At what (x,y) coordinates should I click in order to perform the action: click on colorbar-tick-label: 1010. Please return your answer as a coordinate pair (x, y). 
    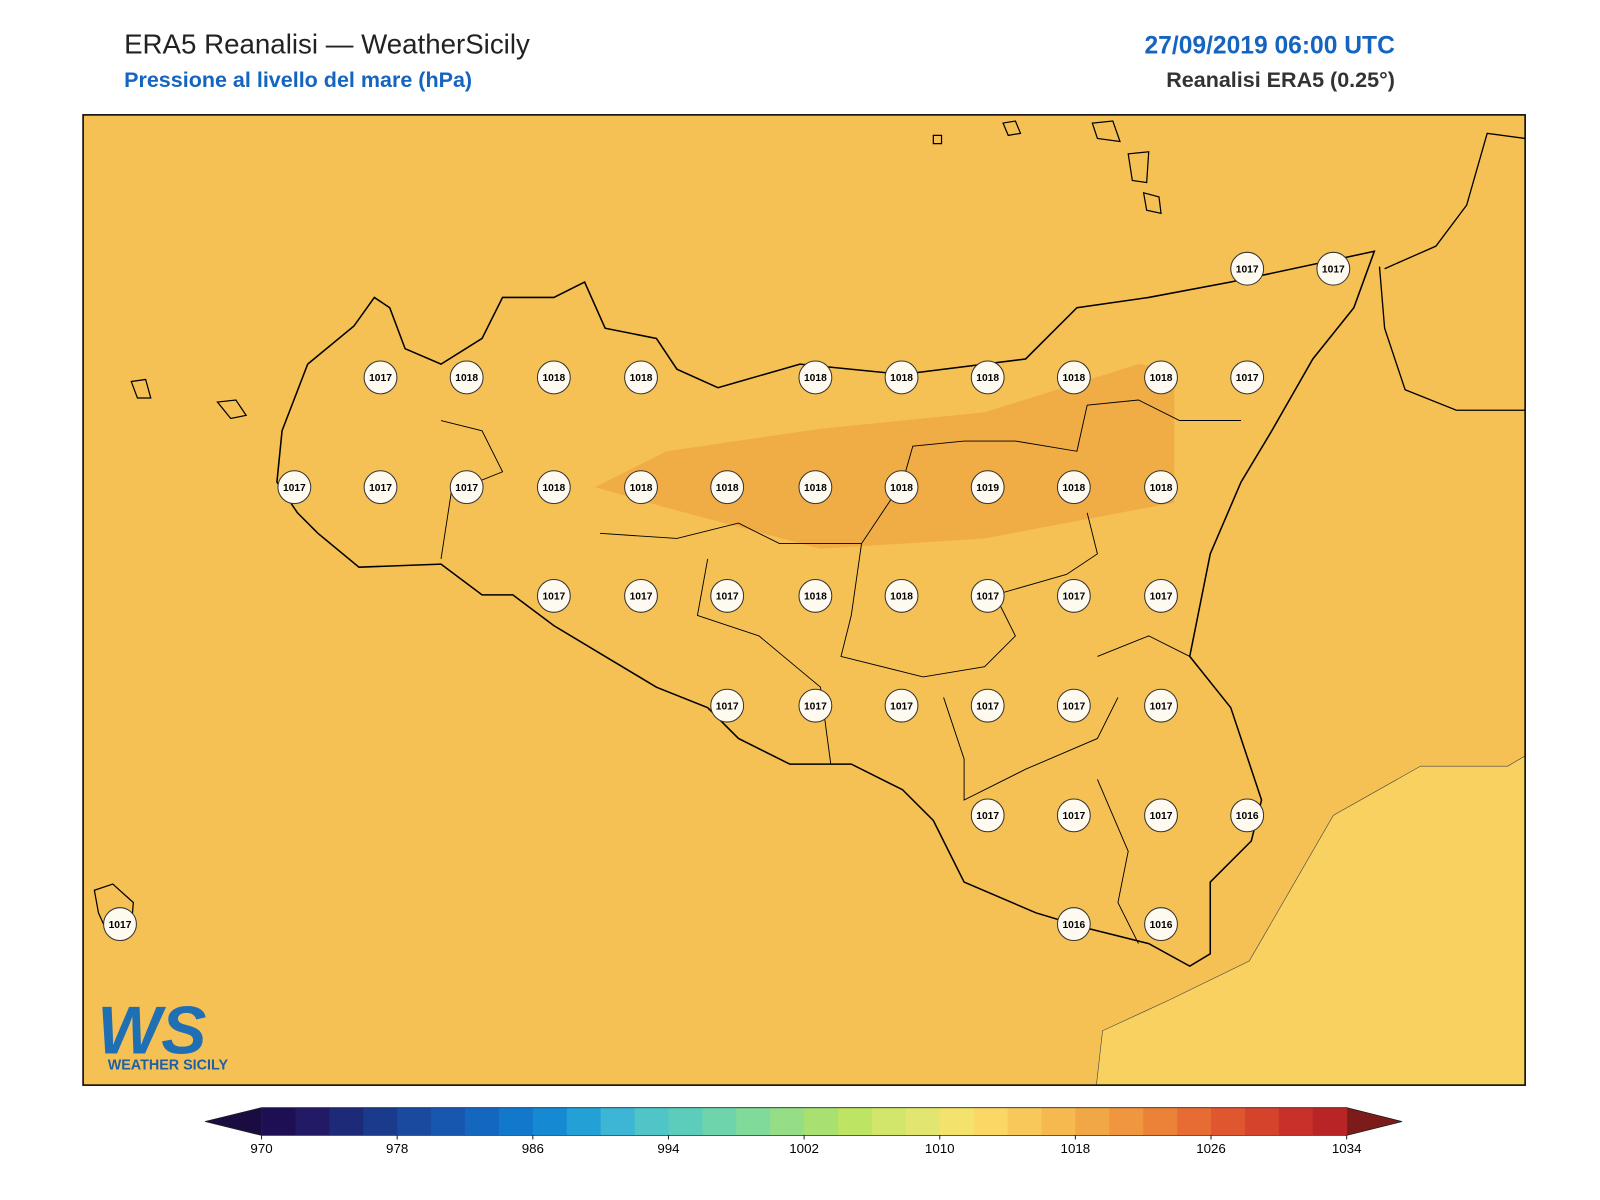
    Looking at the image, I should click on (940, 1148).